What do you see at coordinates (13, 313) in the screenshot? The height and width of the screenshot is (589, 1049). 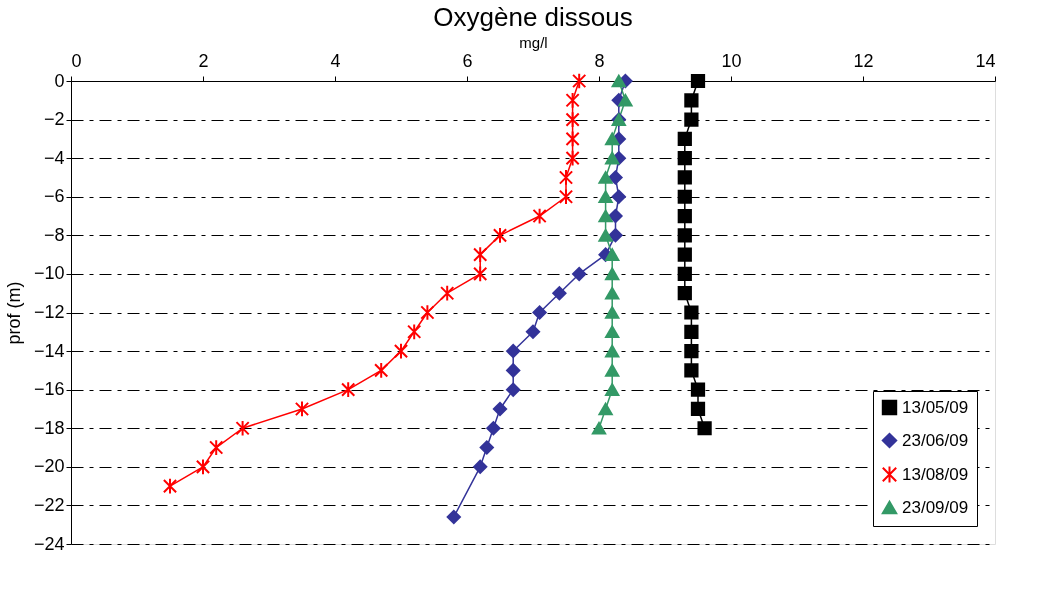 I see `y-axis-title: prof (m)` at bounding box center [13, 313].